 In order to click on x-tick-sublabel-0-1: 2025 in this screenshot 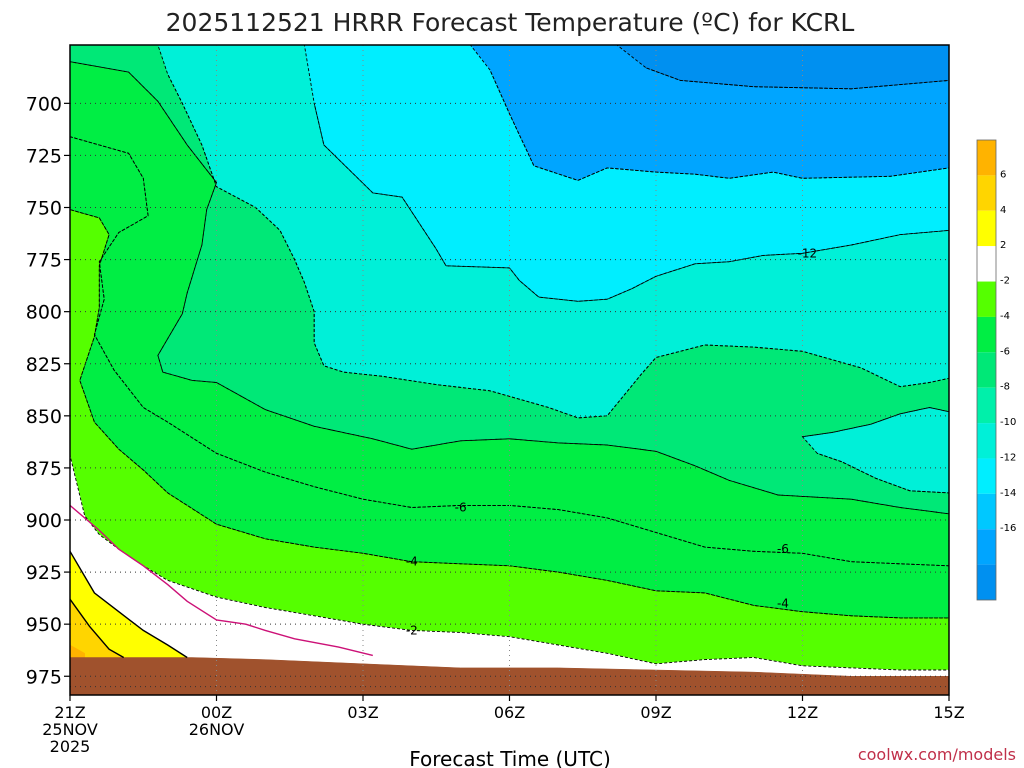, I will do `click(70, 746)`.